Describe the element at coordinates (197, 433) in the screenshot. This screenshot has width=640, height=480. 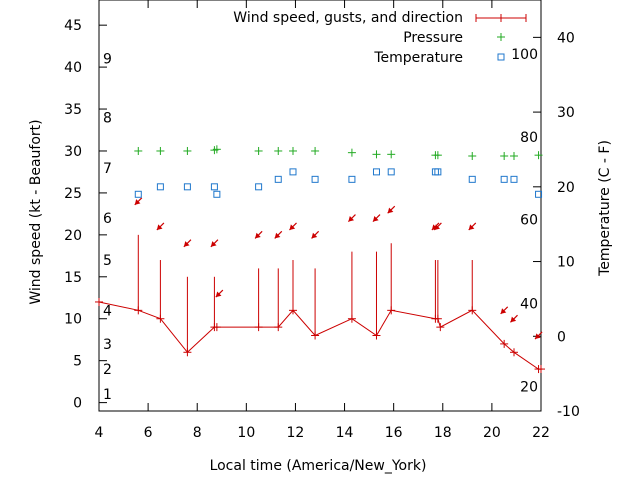
I see `x-tick-label: 8` at that location.